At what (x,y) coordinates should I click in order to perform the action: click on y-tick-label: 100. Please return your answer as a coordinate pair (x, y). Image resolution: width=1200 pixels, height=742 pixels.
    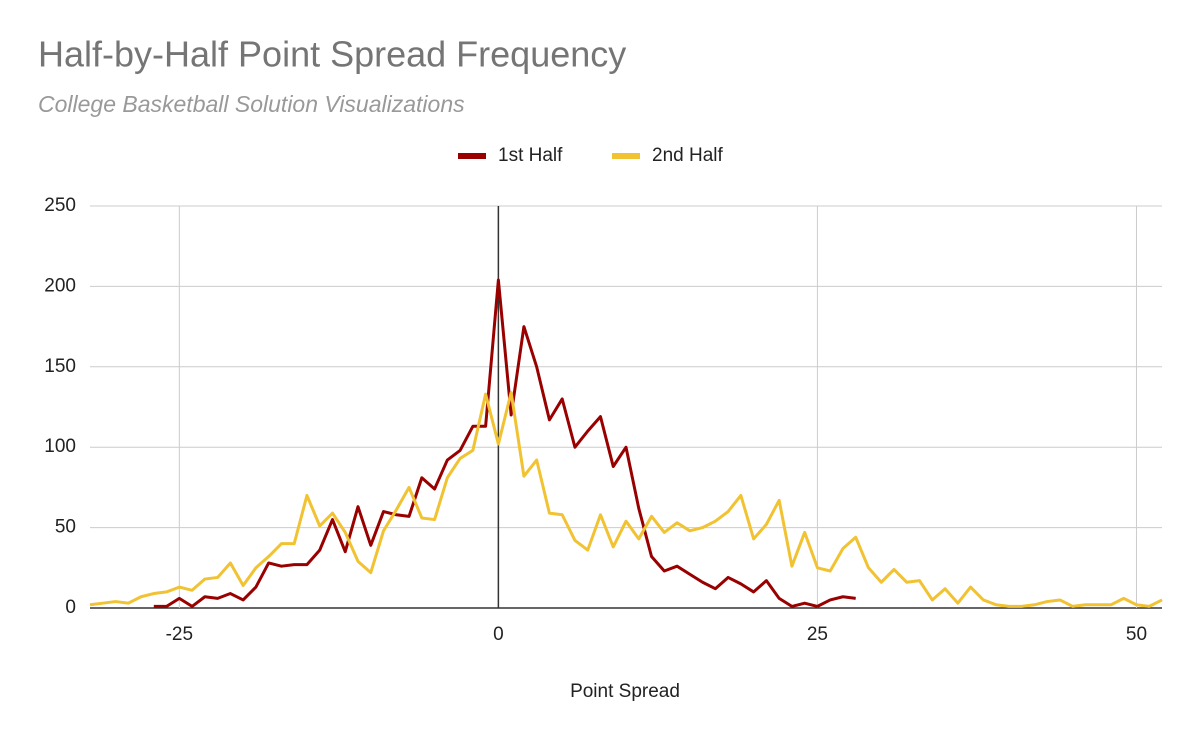
    Looking at the image, I should click on (60, 446).